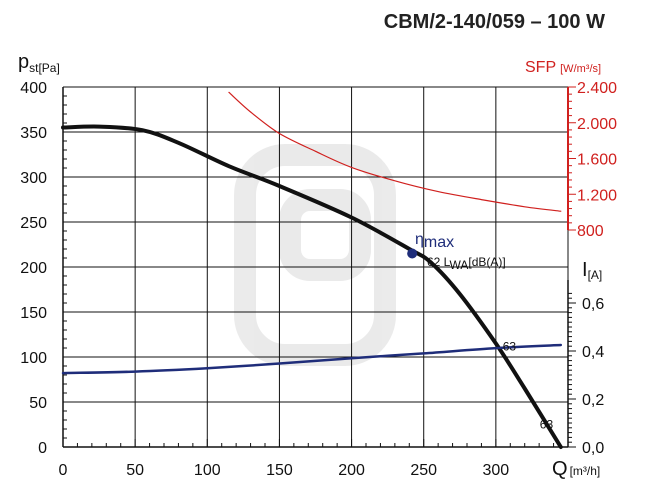 This screenshot has height=502, width=646. What do you see at coordinates (135, 470) in the screenshot?
I see `bottom-tick-label-1: 50` at bounding box center [135, 470].